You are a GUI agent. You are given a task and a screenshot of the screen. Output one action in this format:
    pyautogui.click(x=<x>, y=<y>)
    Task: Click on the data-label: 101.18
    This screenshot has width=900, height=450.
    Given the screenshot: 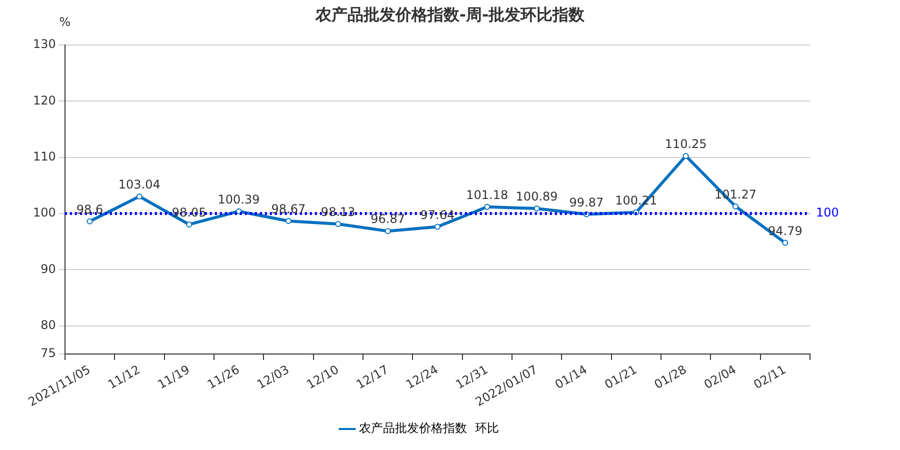 What is the action you would take?
    pyautogui.click(x=487, y=195)
    